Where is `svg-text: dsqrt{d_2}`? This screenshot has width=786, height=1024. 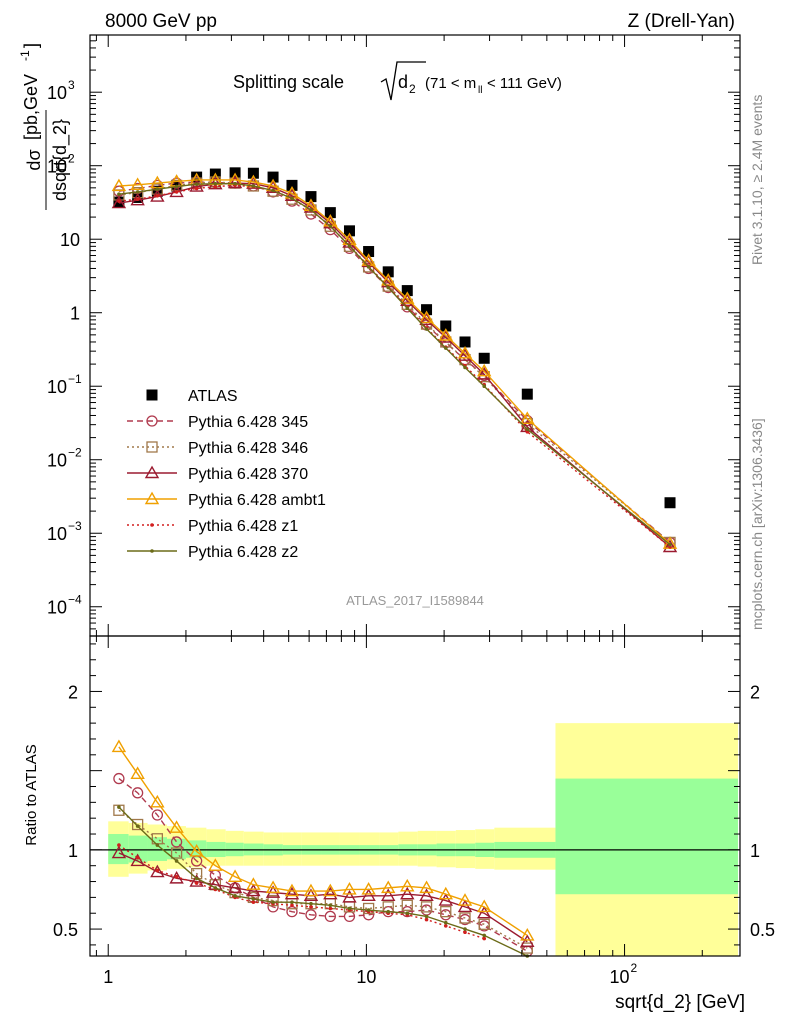
svg-text: dsqrt{d_2} is located at coordinates (60, 160).